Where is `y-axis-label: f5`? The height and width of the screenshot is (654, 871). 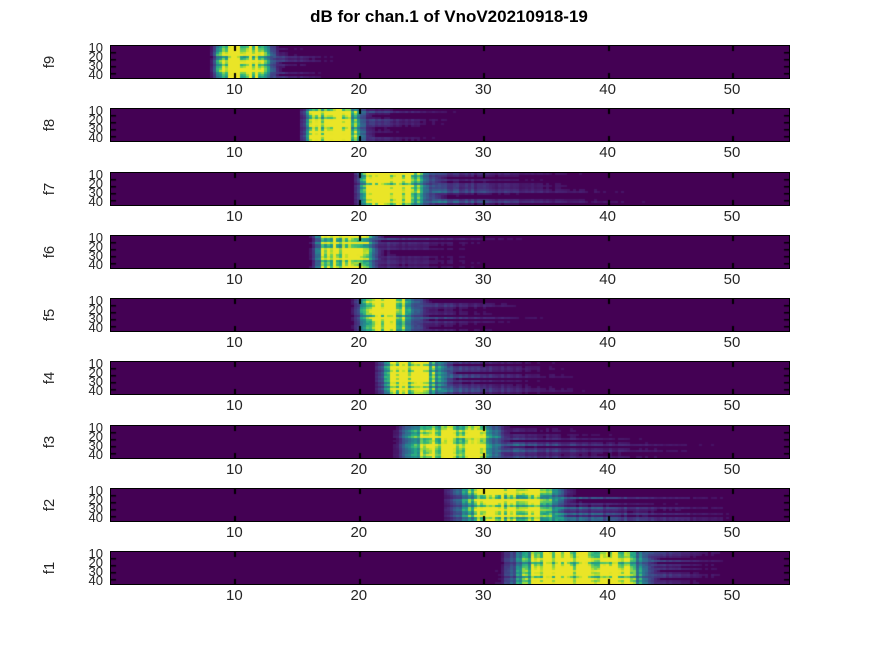
y-axis-label: f5 is located at coordinates (49, 315).